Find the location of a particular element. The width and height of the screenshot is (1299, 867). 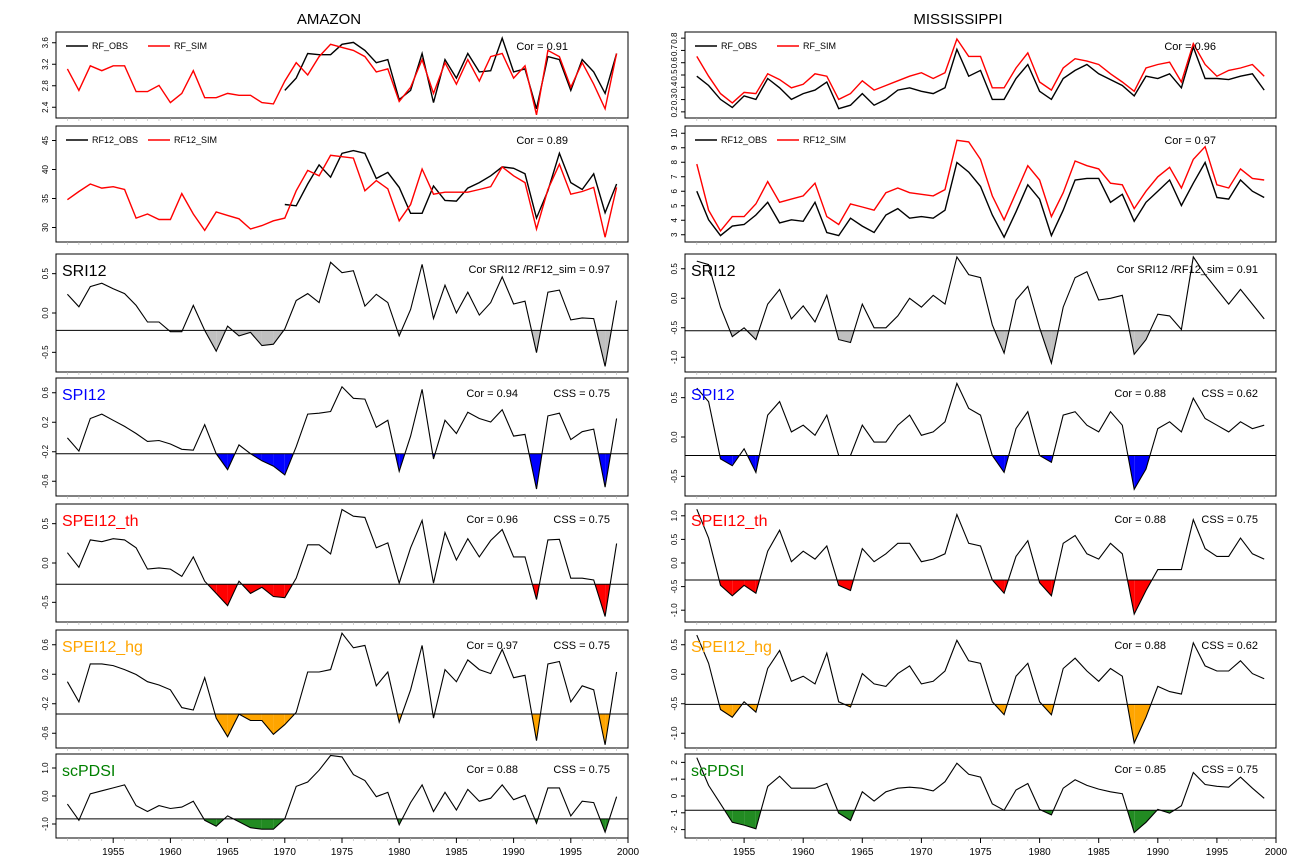

y-tick-label: 3.2 is located at coordinates (45, 64).